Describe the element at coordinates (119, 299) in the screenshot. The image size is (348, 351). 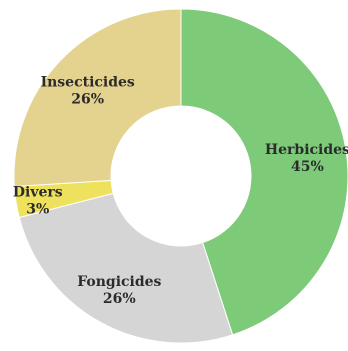
I see `slice-percent-fongicides: 26%` at that location.